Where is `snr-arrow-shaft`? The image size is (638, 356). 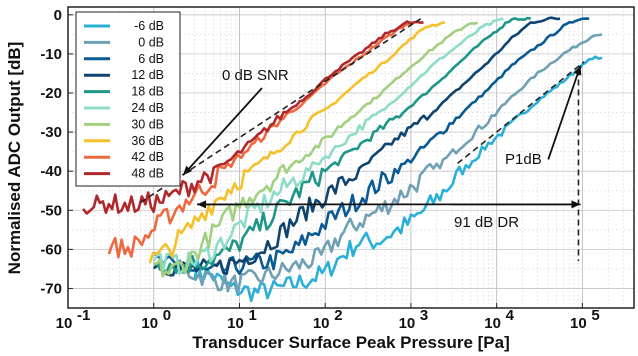 snr-arrow-shaft is located at coordinates (222, 131).